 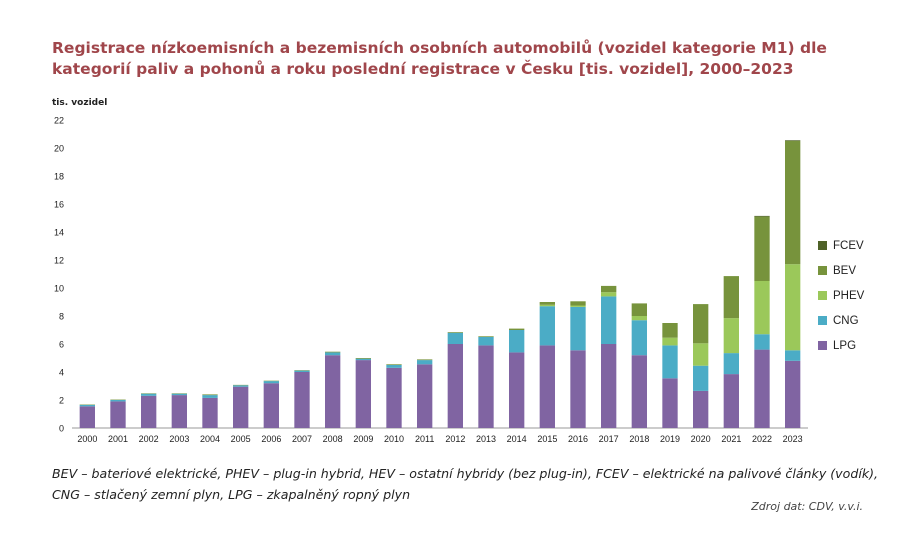 I want to click on legend-item-fcev: FCEV, so click(x=841, y=245).